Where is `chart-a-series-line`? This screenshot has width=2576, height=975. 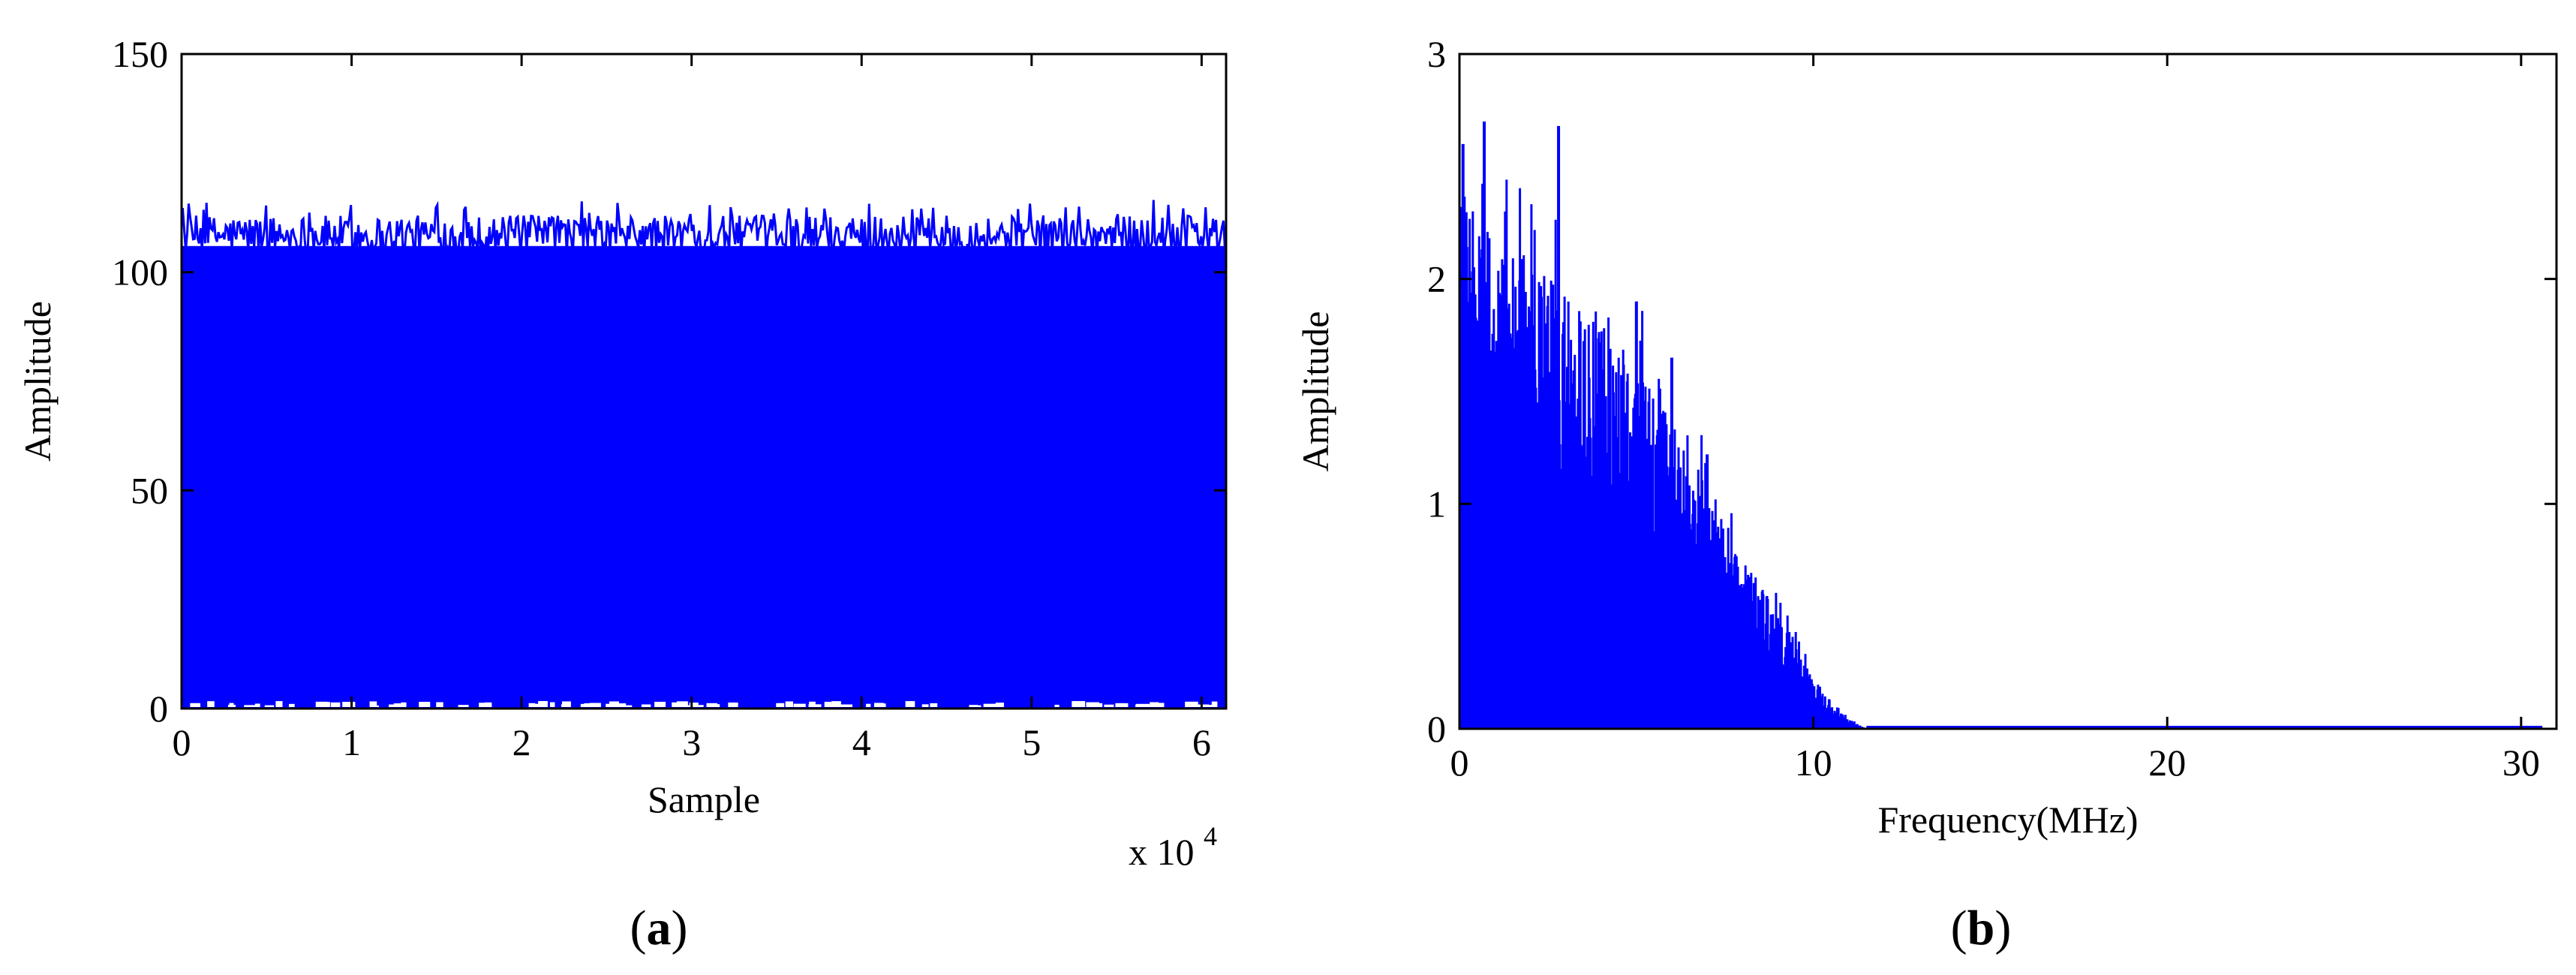 chart-a-series-line is located at coordinates (704, 229).